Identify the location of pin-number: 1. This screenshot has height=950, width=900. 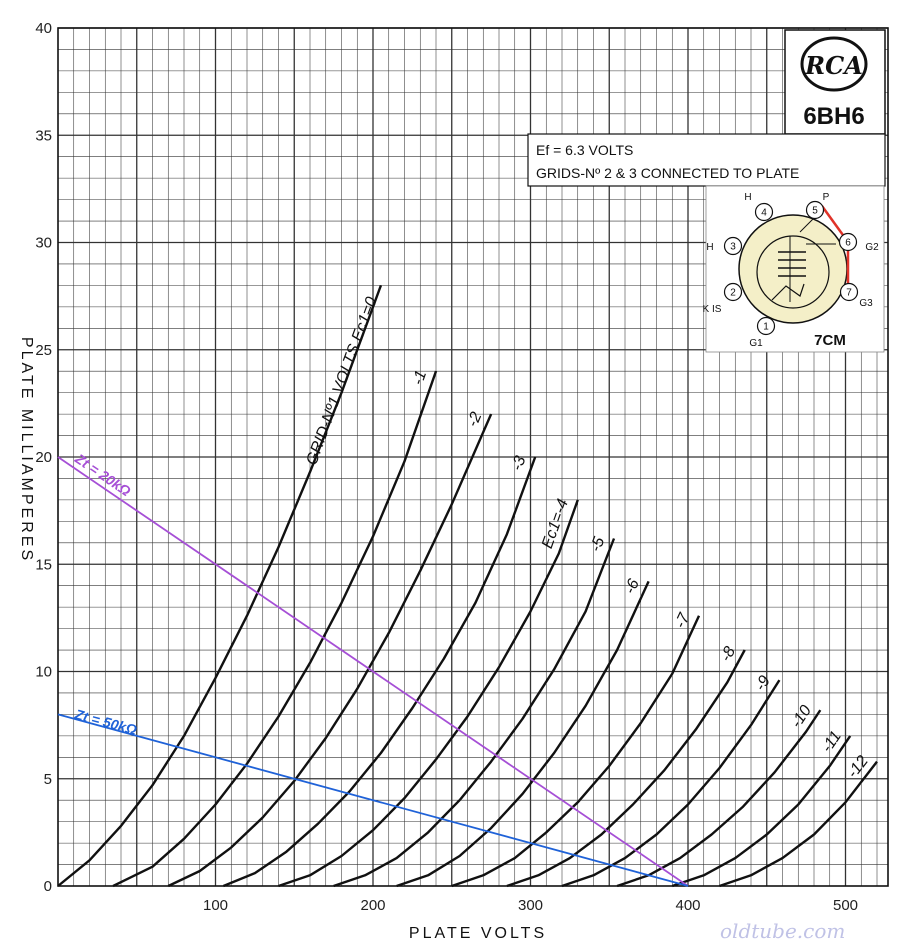
(766, 327).